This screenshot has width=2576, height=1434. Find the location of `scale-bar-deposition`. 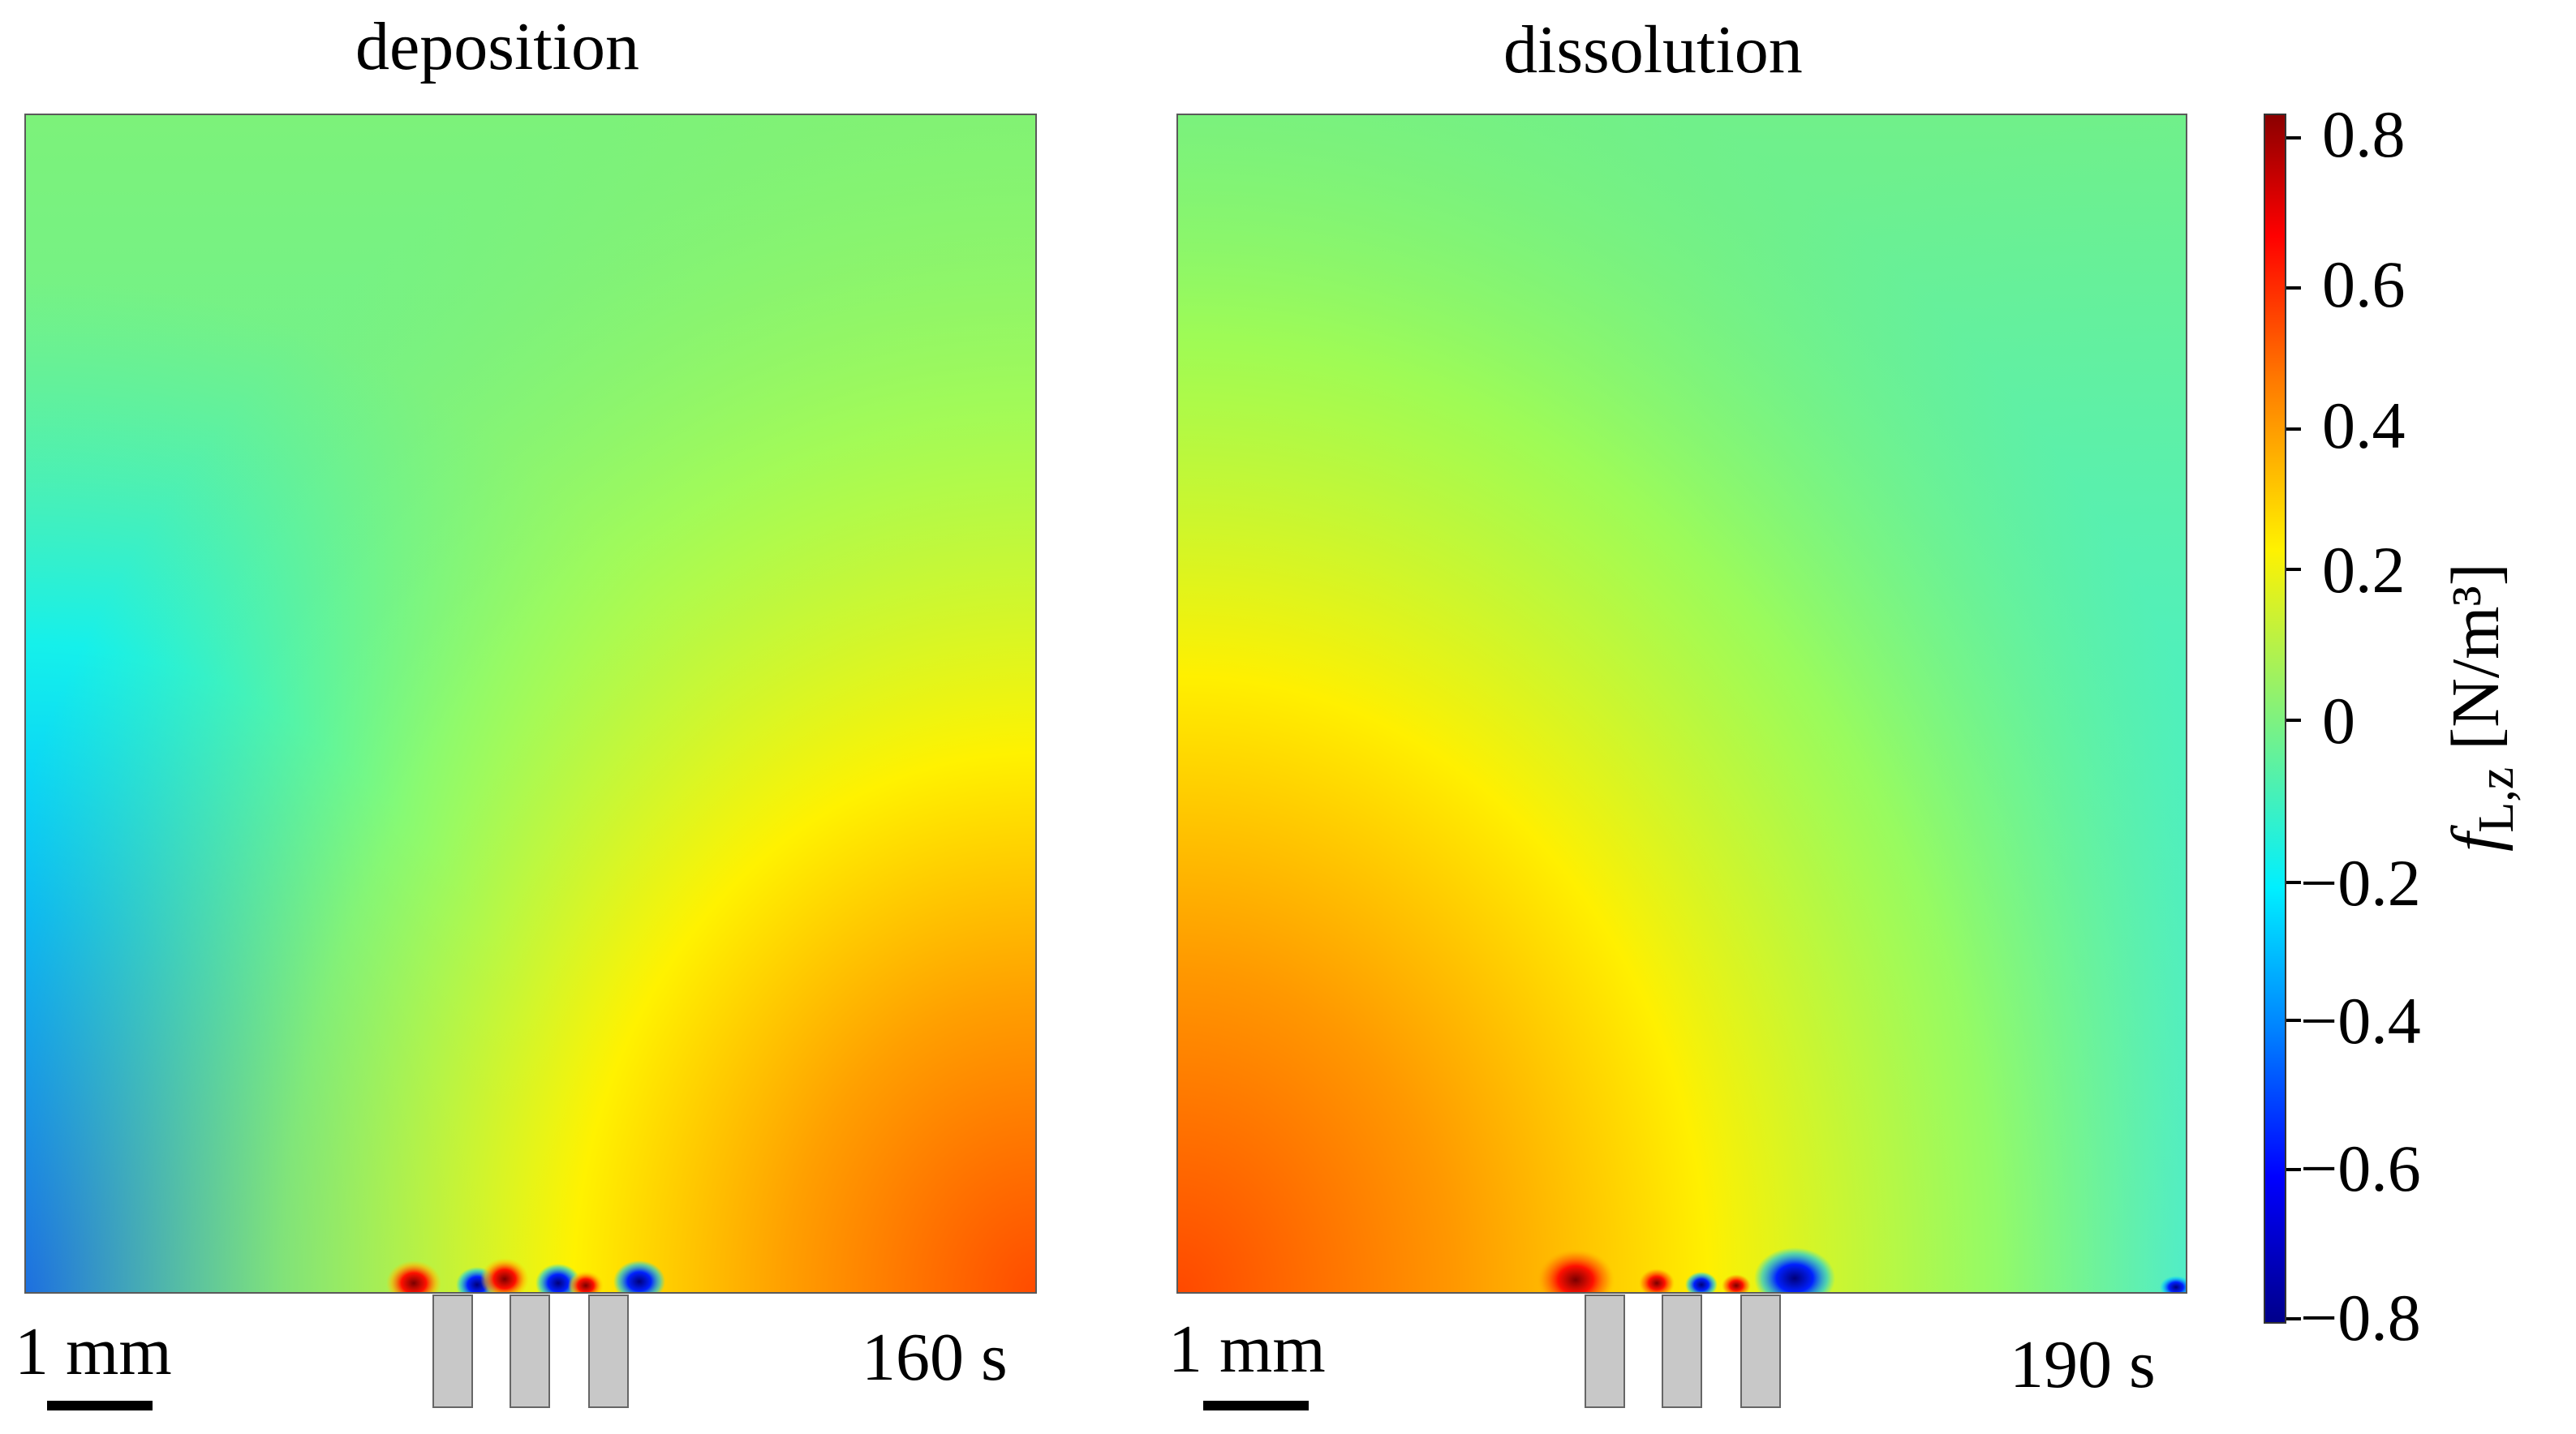

scale-bar-deposition is located at coordinates (100, 1406).